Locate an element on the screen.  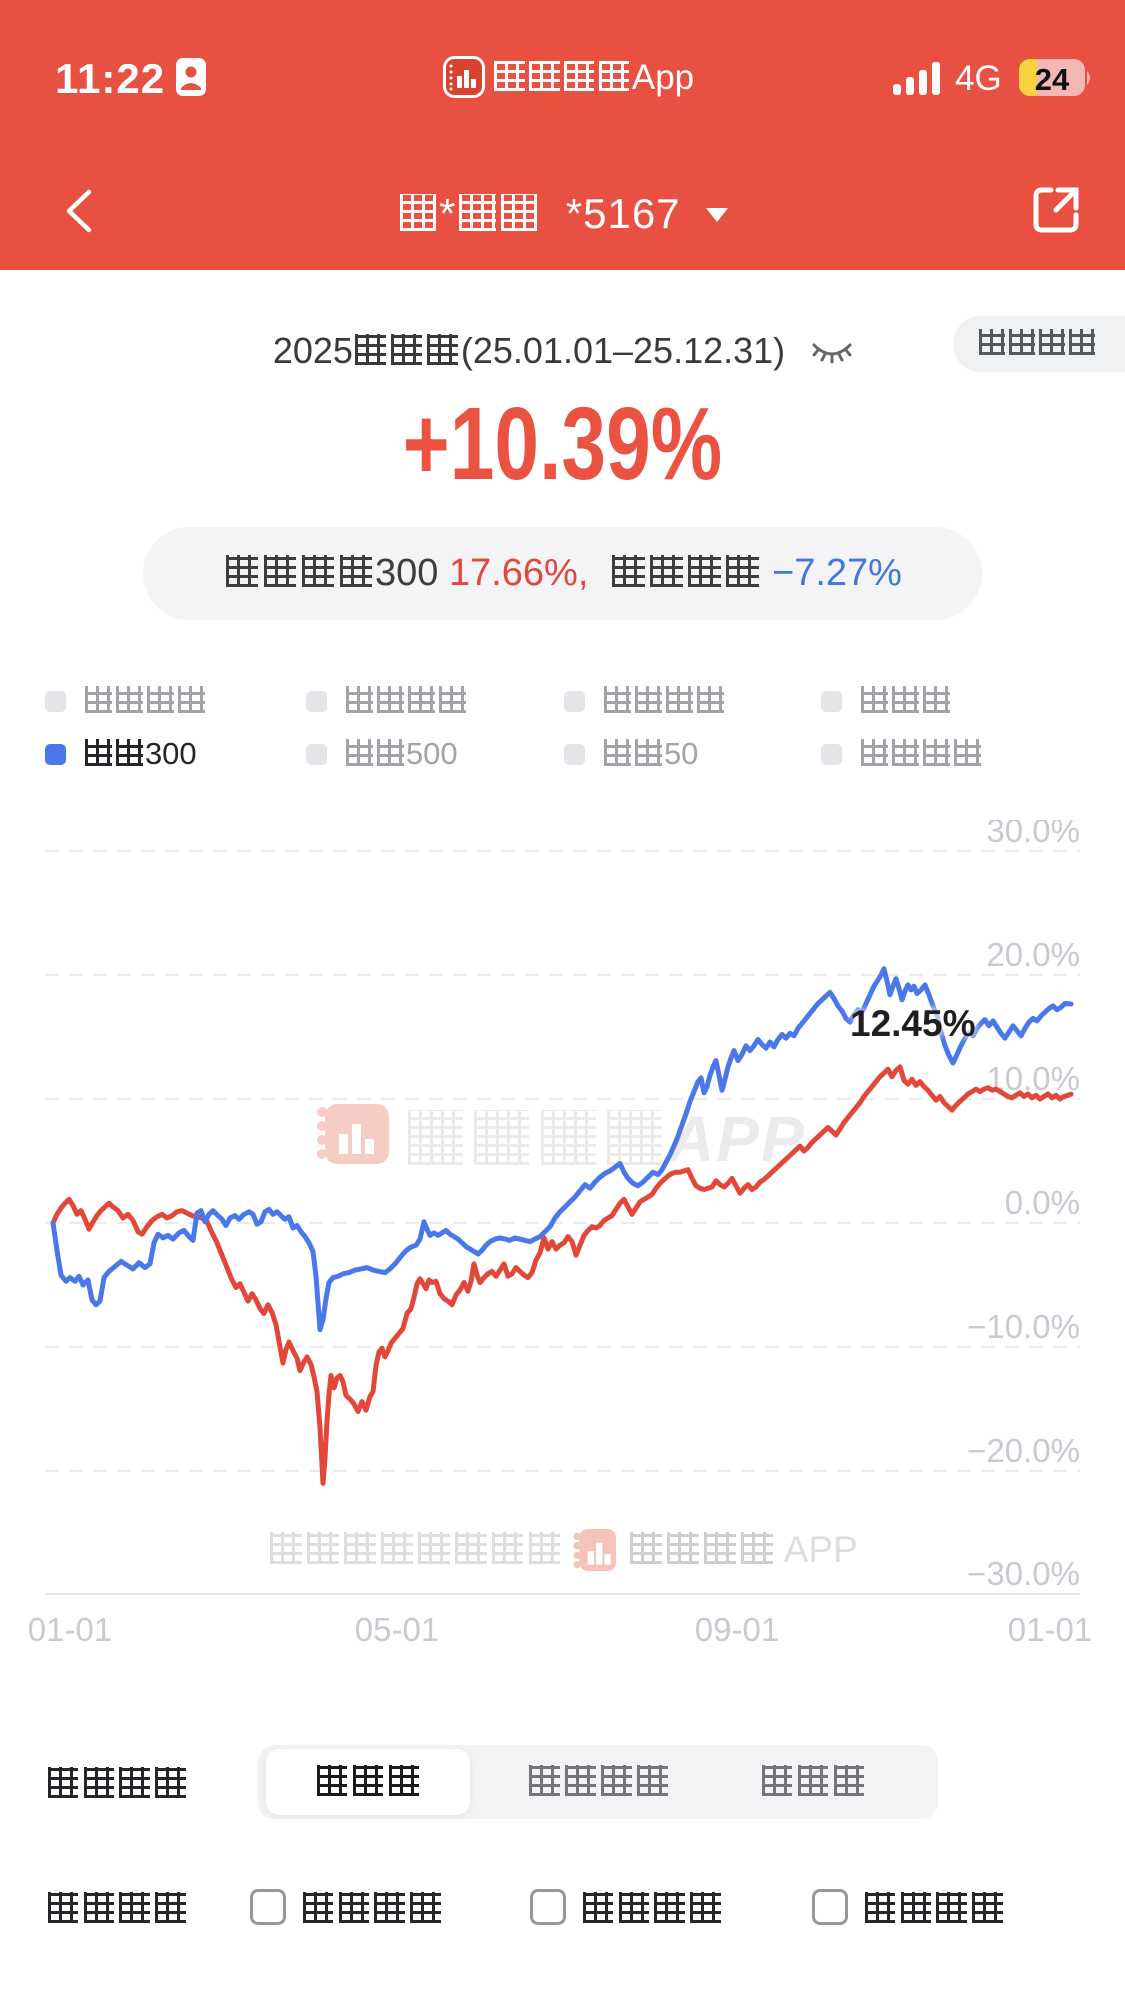
svg-text: 09-01 is located at coordinates (737, 1629).